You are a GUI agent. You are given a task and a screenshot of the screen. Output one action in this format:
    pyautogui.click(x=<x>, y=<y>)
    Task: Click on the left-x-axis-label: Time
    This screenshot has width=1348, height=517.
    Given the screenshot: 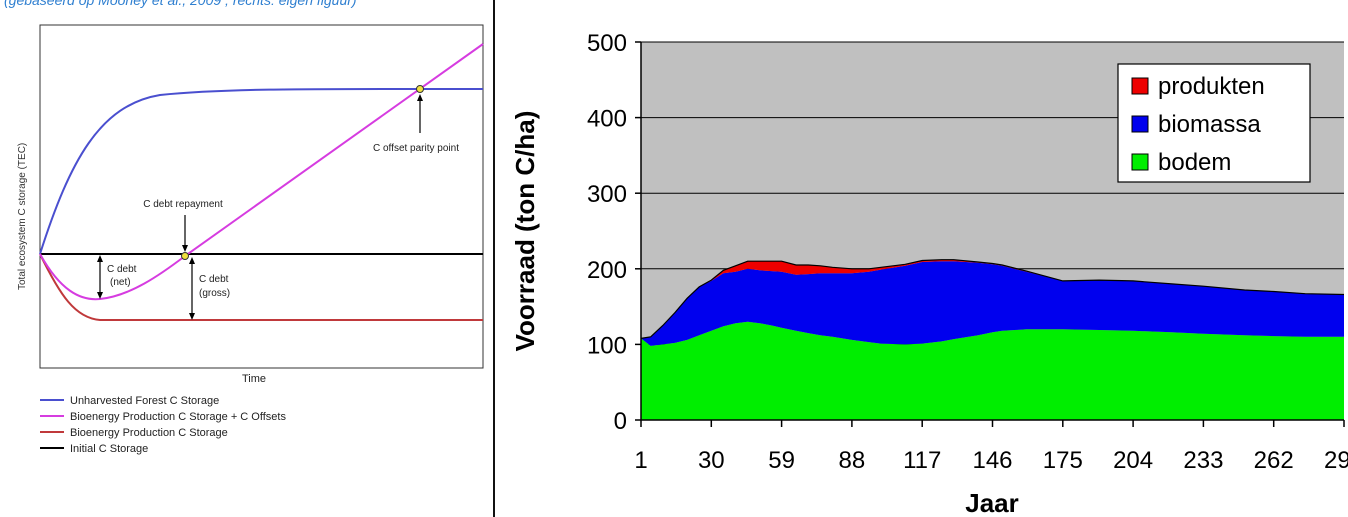 What is the action you would take?
    pyautogui.click(x=254, y=379)
    